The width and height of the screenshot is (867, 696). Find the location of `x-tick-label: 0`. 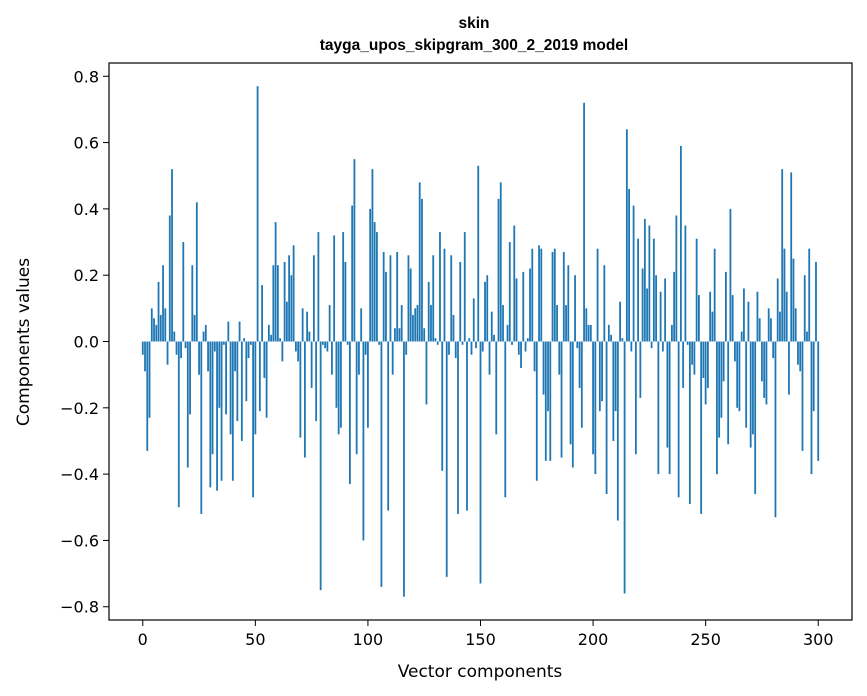

x-tick-label: 0 is located at coordinates (143, 639).